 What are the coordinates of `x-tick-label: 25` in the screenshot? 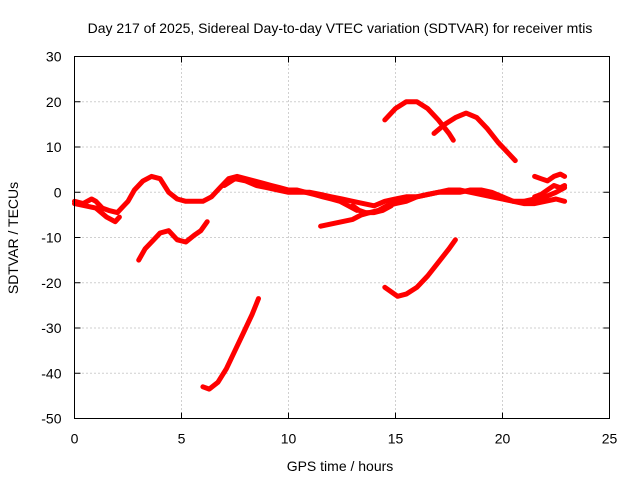 It's located at (610, 439).